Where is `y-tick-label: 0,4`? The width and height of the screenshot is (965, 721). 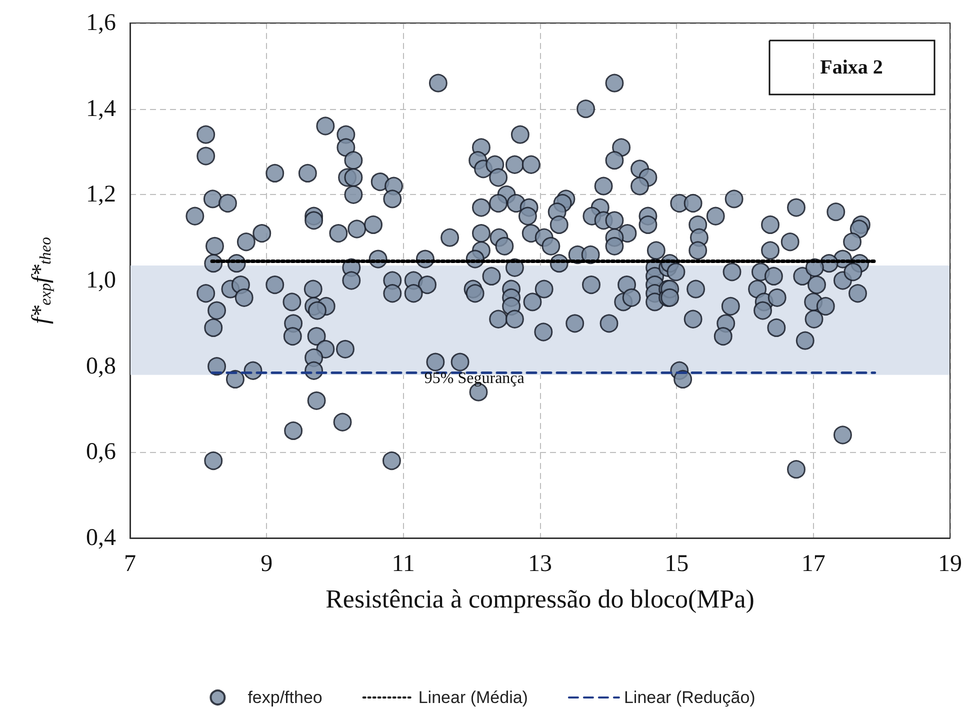 y-tick-label: 0,4 is located at coordinates (101, 538).